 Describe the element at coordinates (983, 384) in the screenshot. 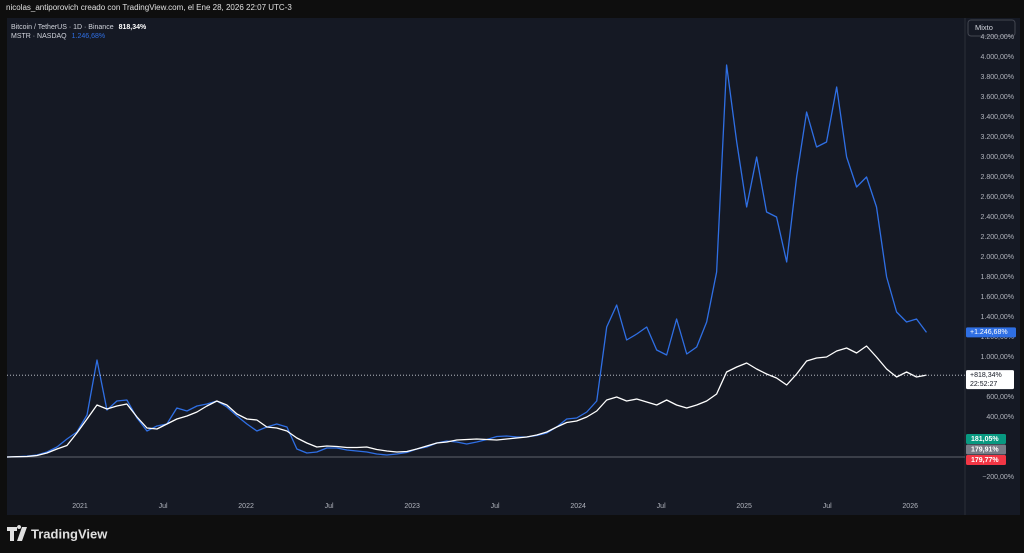

I see `countdown: 22:52:27` at that location.